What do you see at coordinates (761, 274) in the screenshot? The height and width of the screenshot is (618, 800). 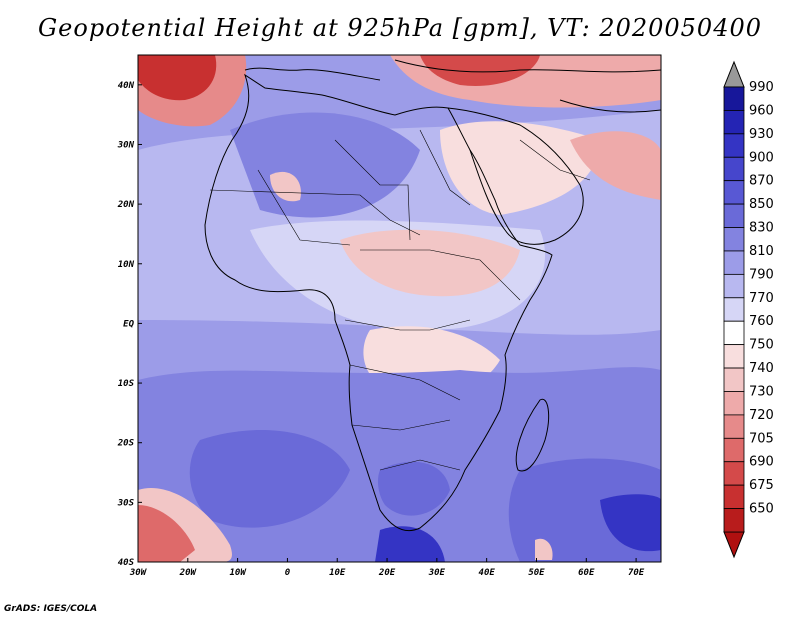 I see `colorbar-label: 790` at bounding box center [761, 274].